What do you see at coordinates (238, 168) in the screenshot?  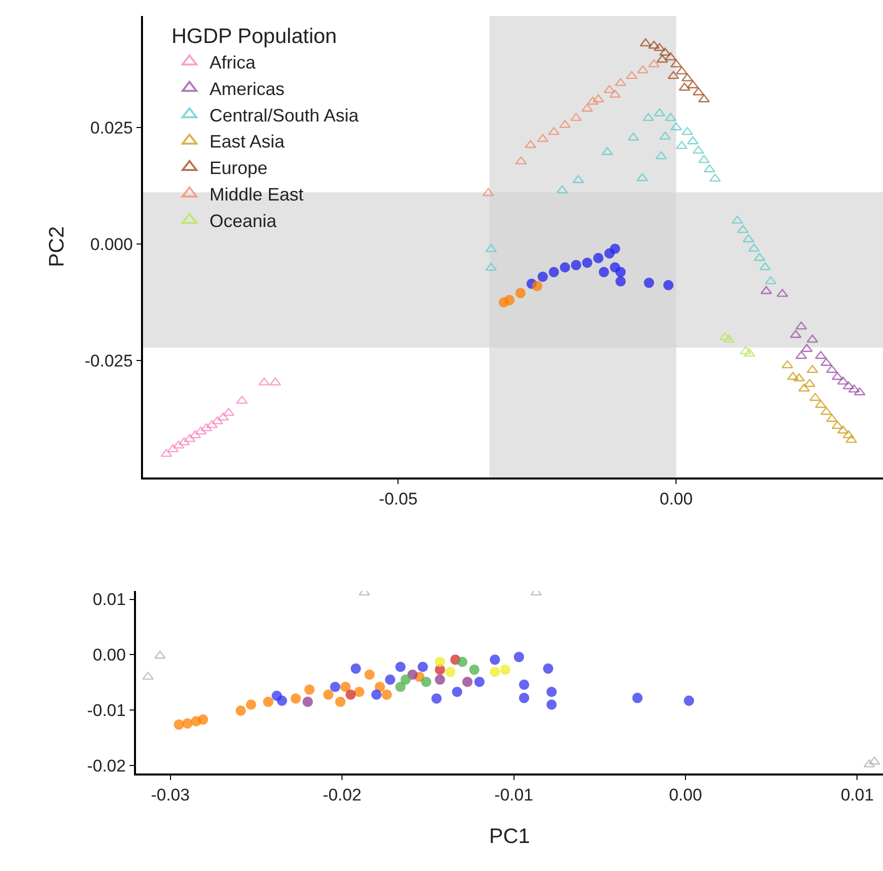 I see `legend-label: Europe` at bounding box center [238, 168].